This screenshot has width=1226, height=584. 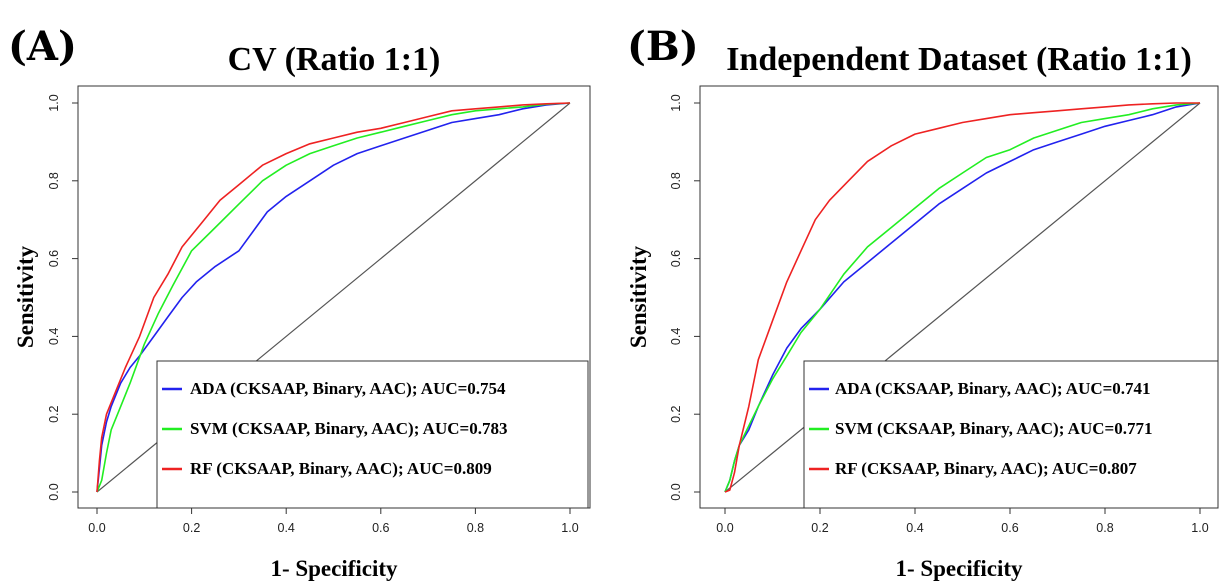 What do you see at coordinates (993, 428) in the screenshot?
I see `legend-label: SVM (CKSAAP, Binary, AAC); AUC=0.771` at bounding box center [993, 428].